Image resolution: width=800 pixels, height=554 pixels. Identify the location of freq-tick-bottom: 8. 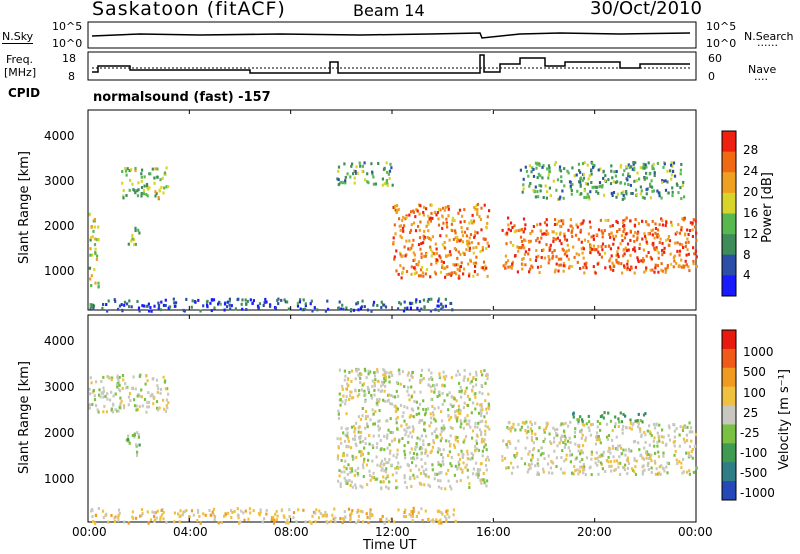
(71, 76).